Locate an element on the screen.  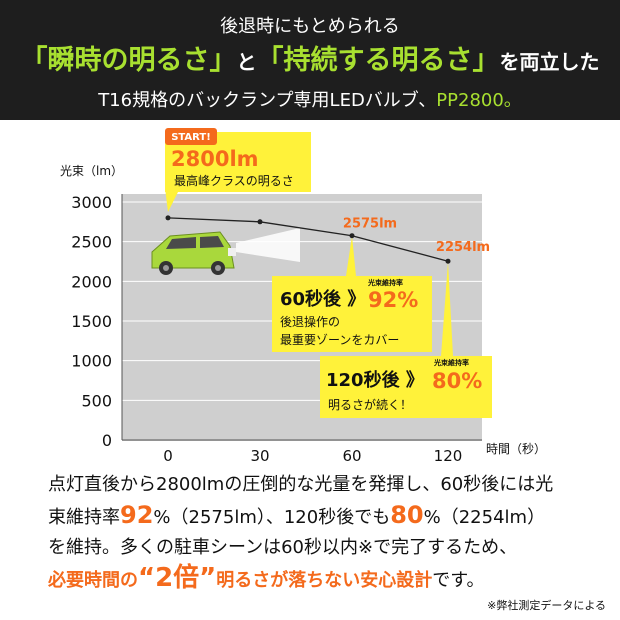
header-line2: 「瞬時の明るさ」と「持続する明るさ」を両立した is located at coordinates (310, 57).